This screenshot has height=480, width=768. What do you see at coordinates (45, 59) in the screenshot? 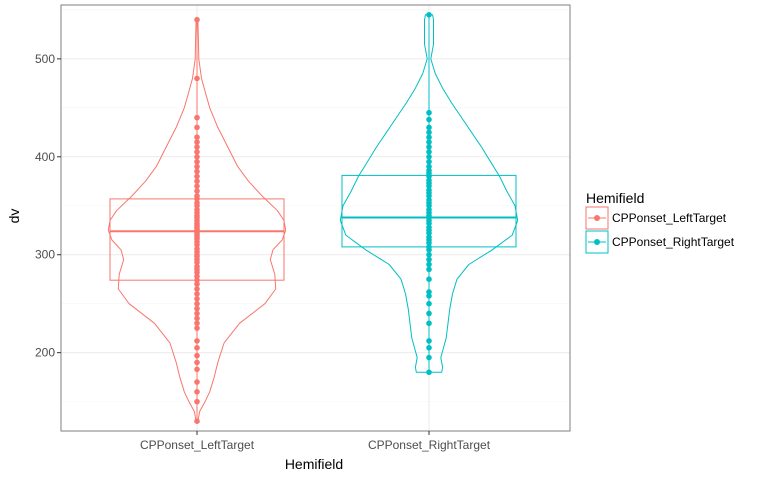
I see `y-tick-label: 500` at bounding box center [45, 59].